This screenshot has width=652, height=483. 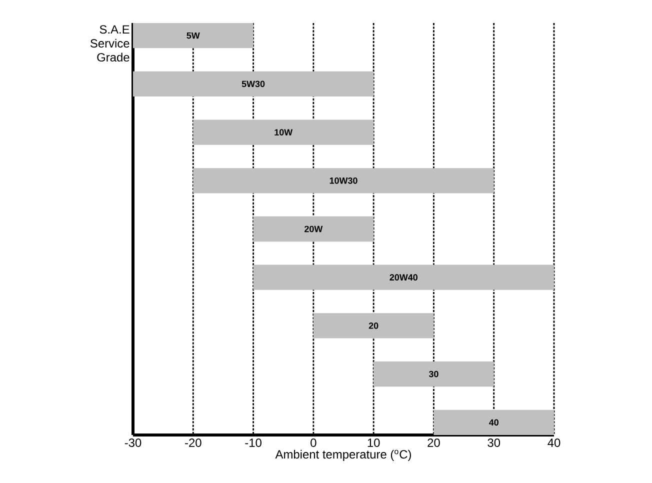 What do you see at coordinates (554, 442) in the screenshot?
I see `x-tick-label: 40` at bounding box center [554, 442].